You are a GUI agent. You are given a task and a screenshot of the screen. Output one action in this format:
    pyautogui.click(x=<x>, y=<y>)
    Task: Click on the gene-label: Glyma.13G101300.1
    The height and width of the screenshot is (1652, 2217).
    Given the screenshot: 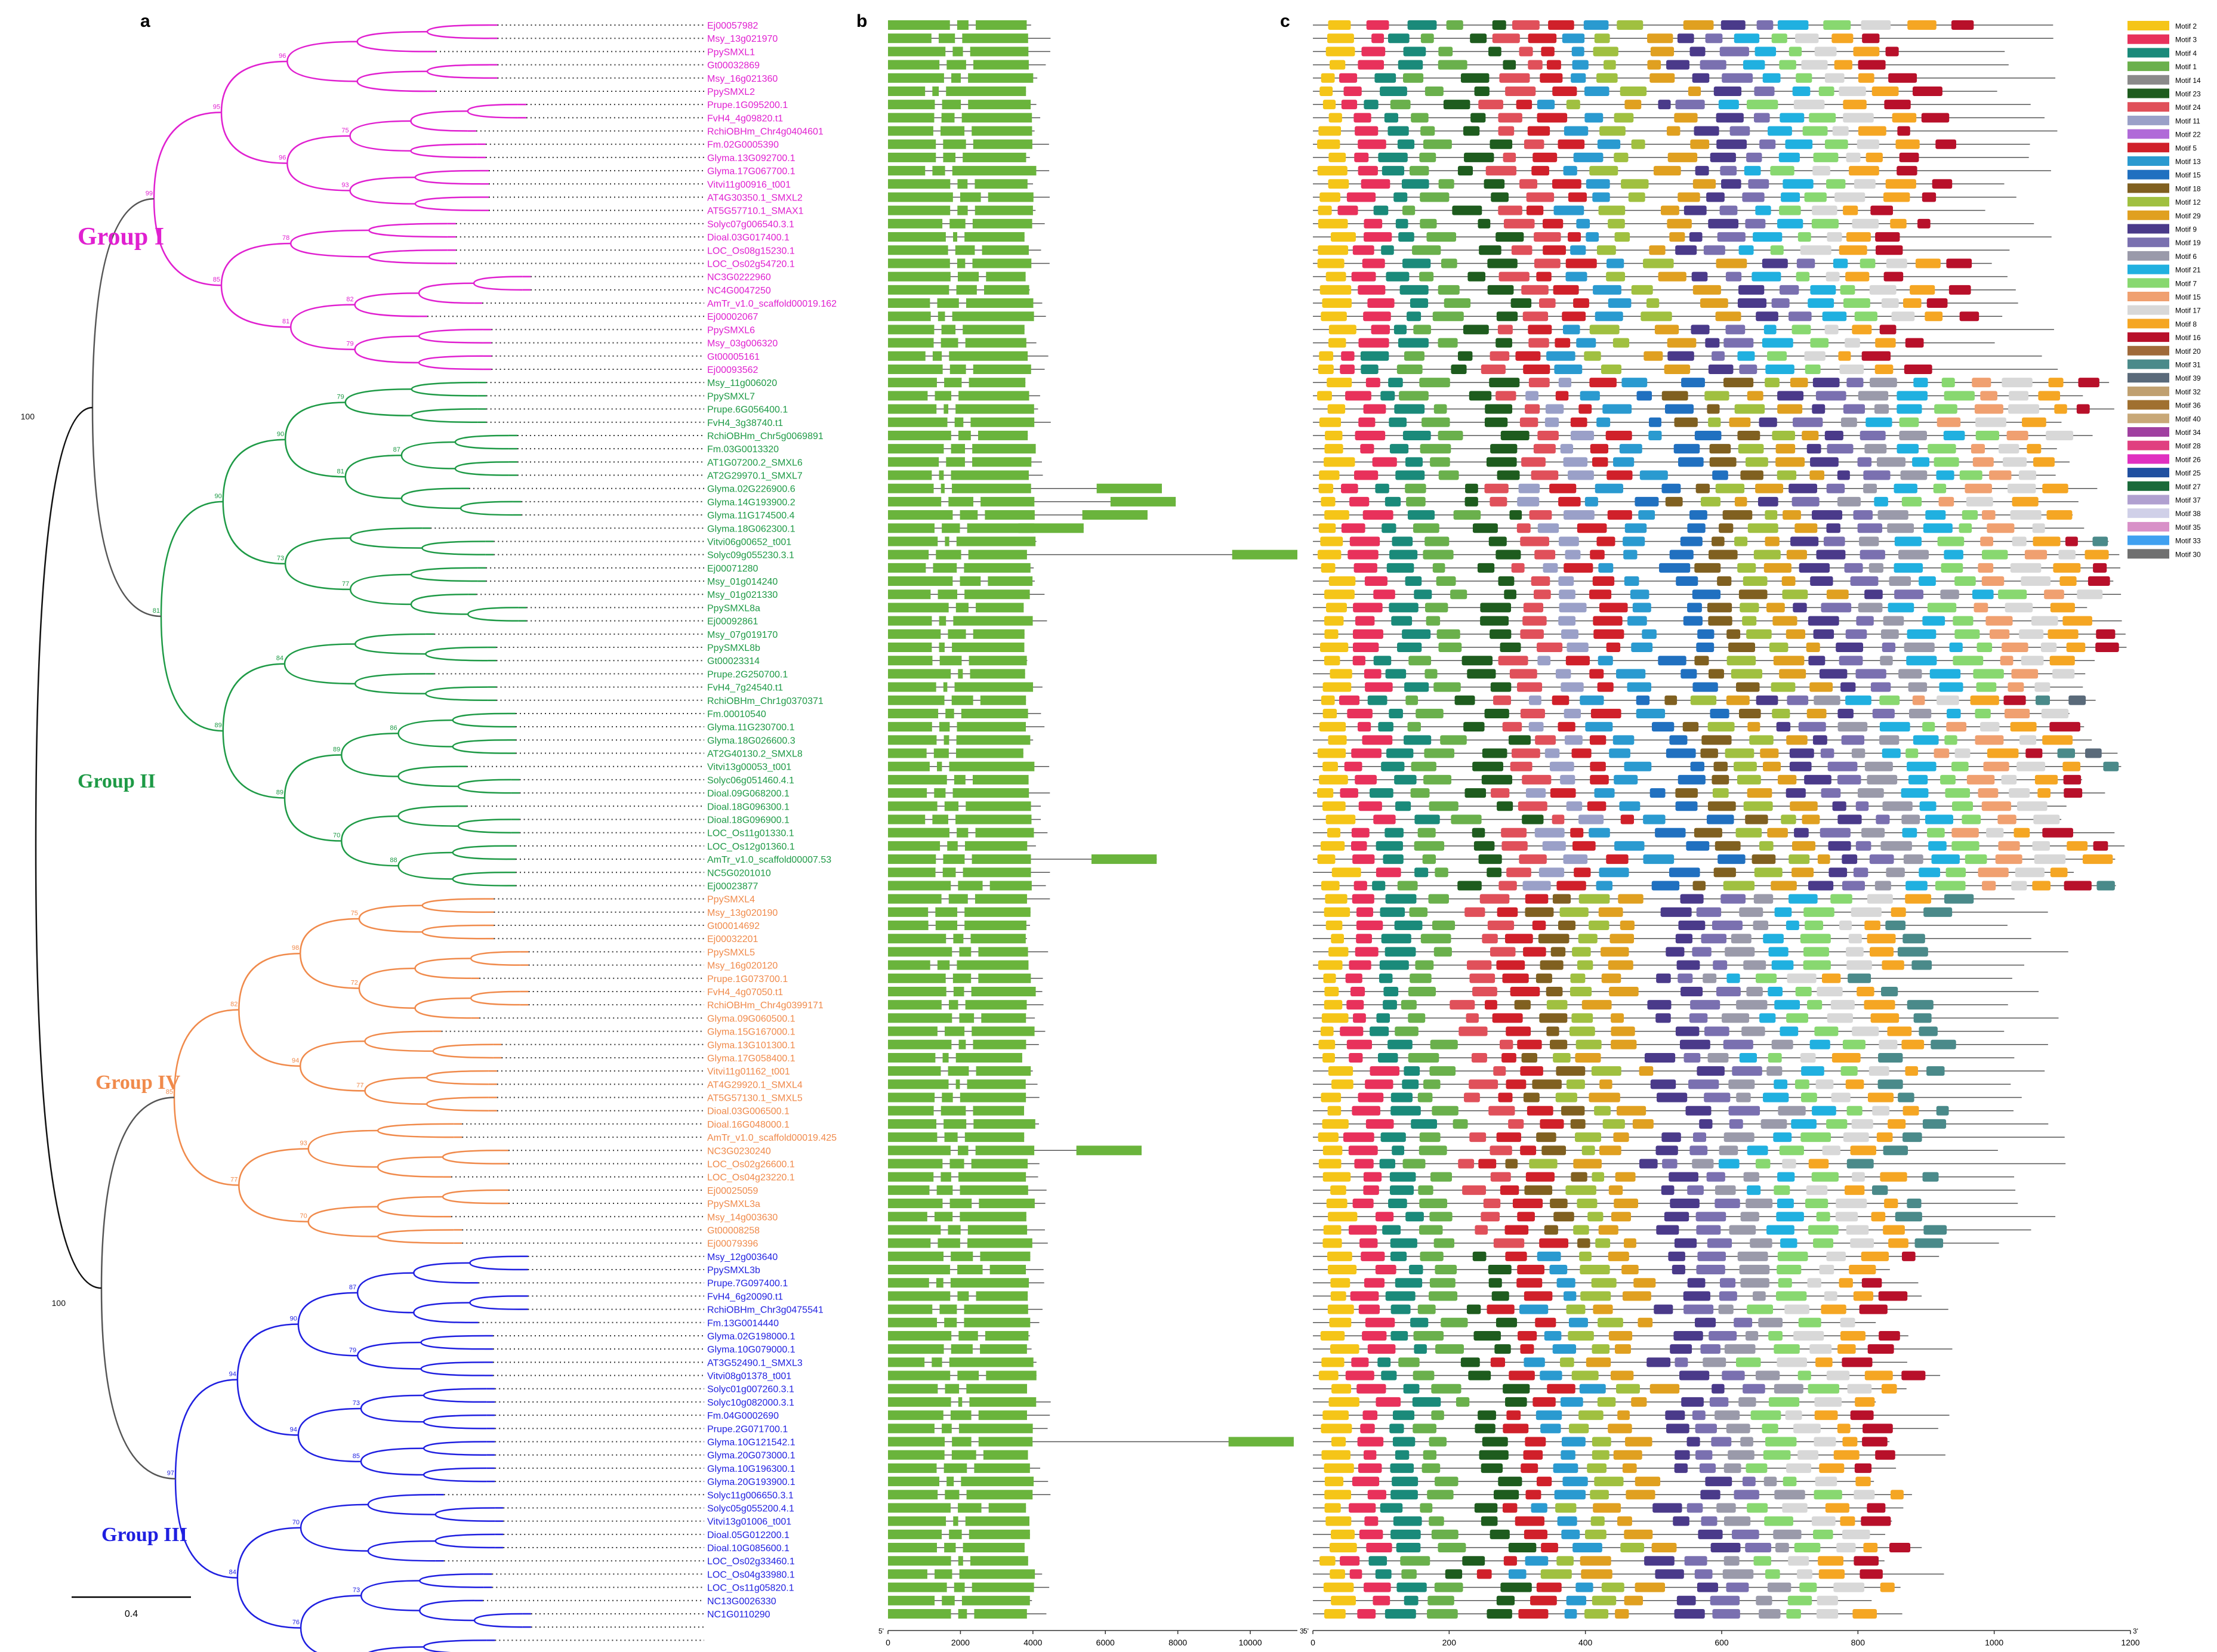 What is the action you would take?
    pyautogui.click(x=751, y=1045)
    